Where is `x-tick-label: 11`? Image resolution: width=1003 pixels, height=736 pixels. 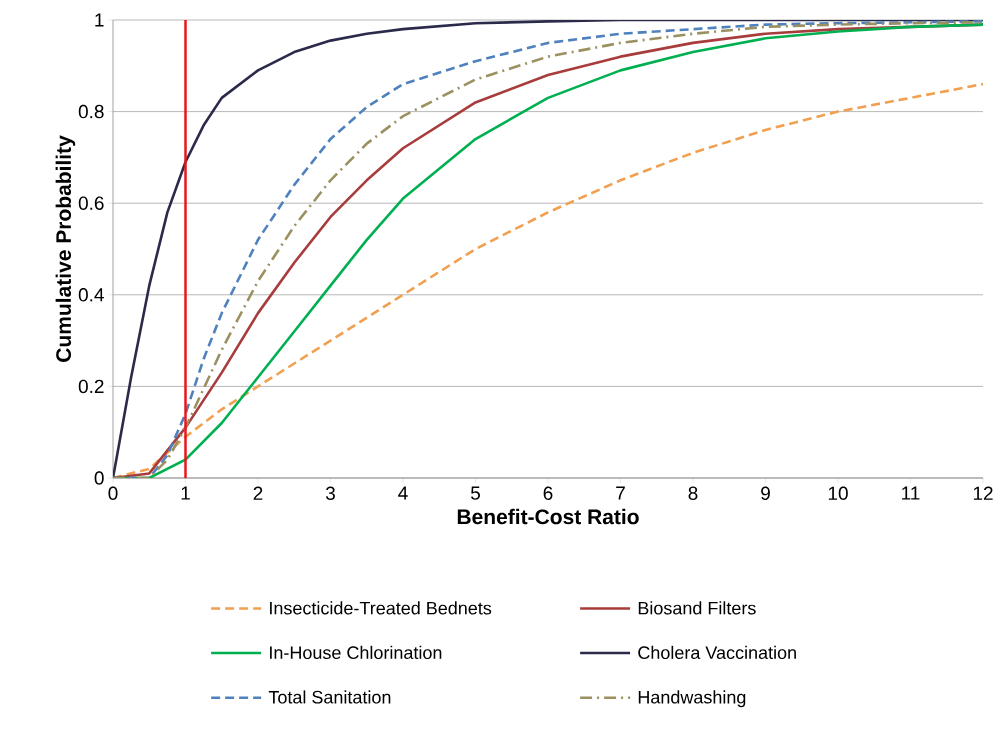 x-tick-label: 11 is located at coordinates (911, 493).